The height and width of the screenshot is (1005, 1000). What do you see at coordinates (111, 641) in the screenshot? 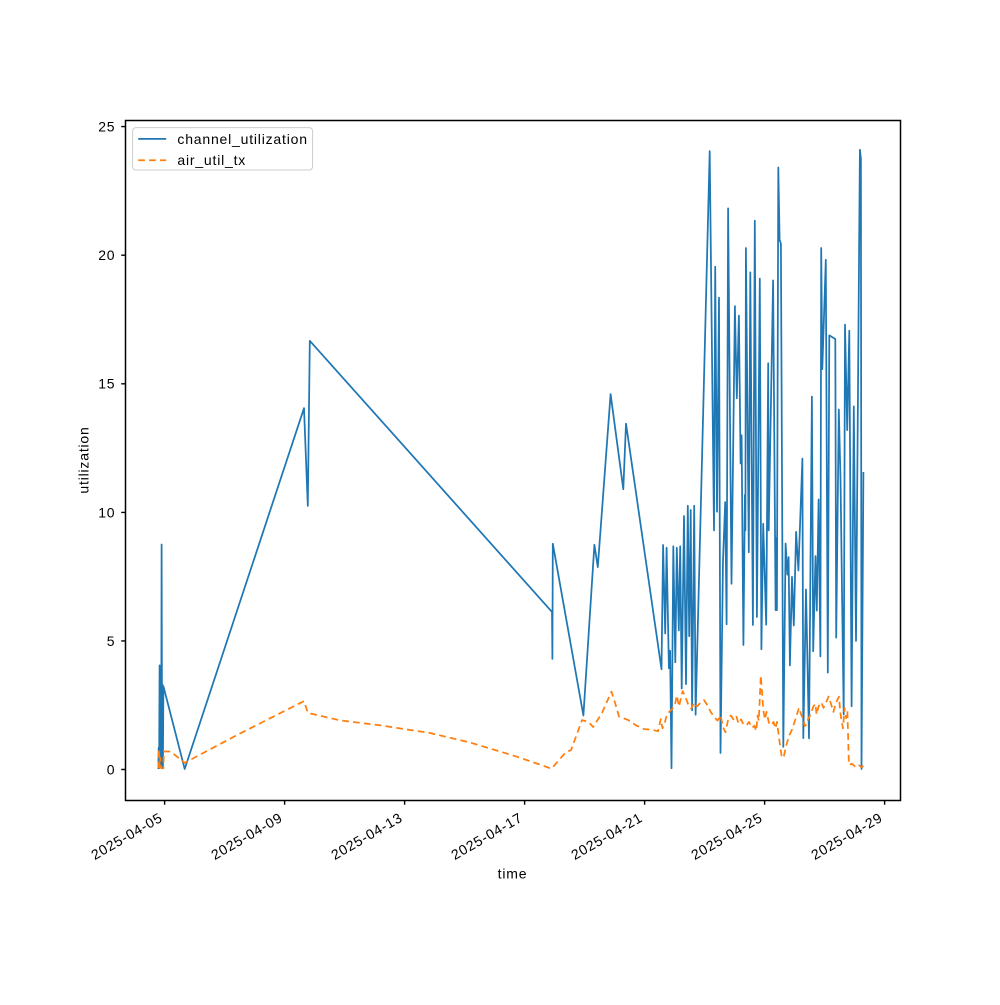
I see `svg-text: 5` at bounding box center [111, 641].